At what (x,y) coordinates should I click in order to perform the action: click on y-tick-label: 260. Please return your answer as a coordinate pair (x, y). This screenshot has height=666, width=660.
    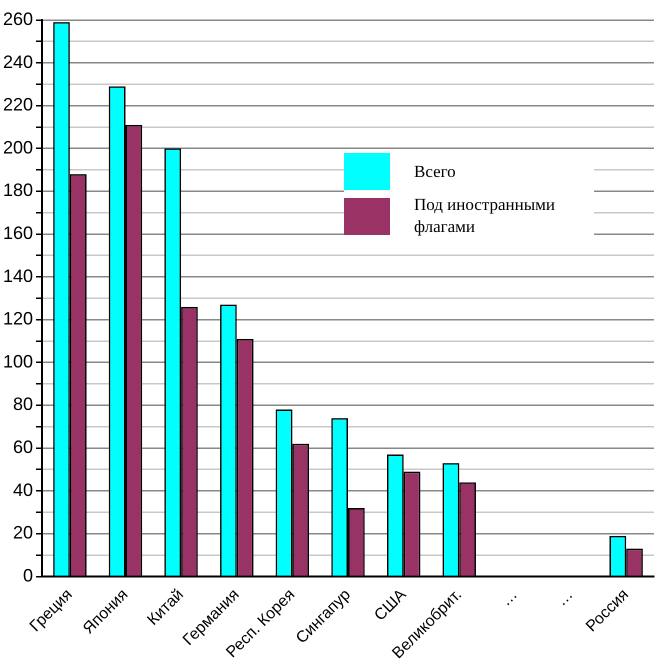
    Looking at the image, I should click on (18, 18).